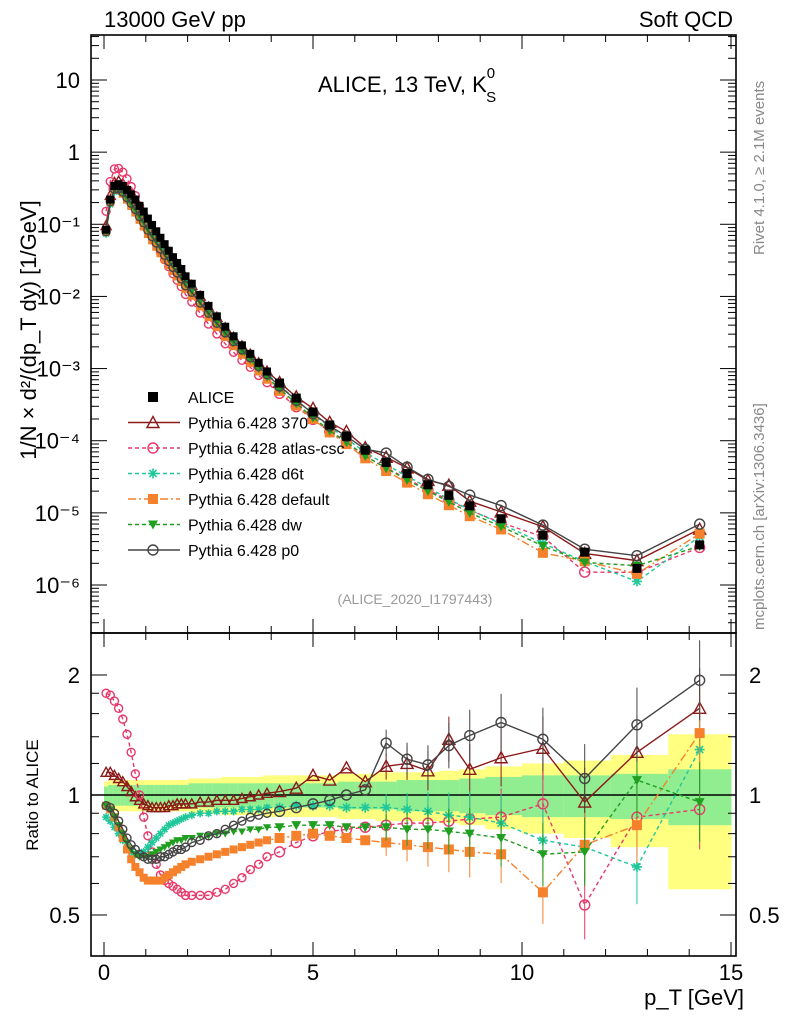 This screenshot has width=786, height=1024. I want to click on ratio-y-tick-label: 1, so click(755, 795).